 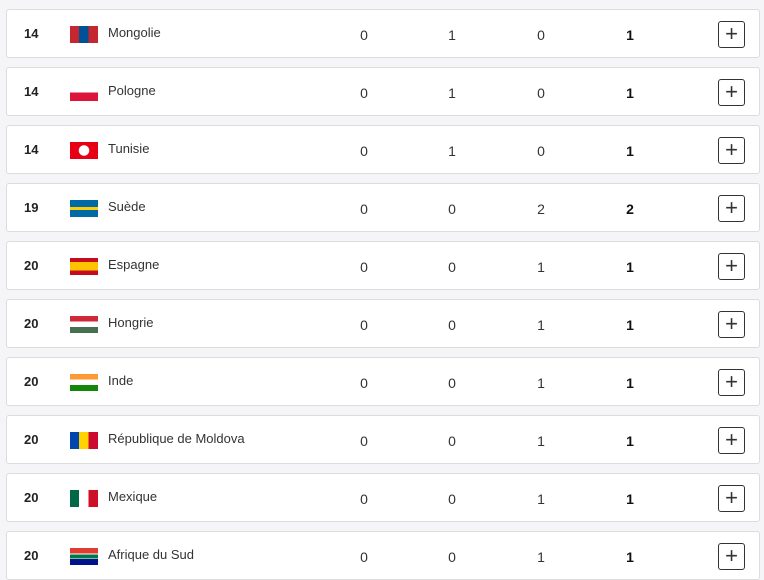 What do you see at coordinates (383, 555) in the screenshot?
I see `table-row: 20 Afrique du Sud 0 0 1 1 +` at bounding box center [383, 555].